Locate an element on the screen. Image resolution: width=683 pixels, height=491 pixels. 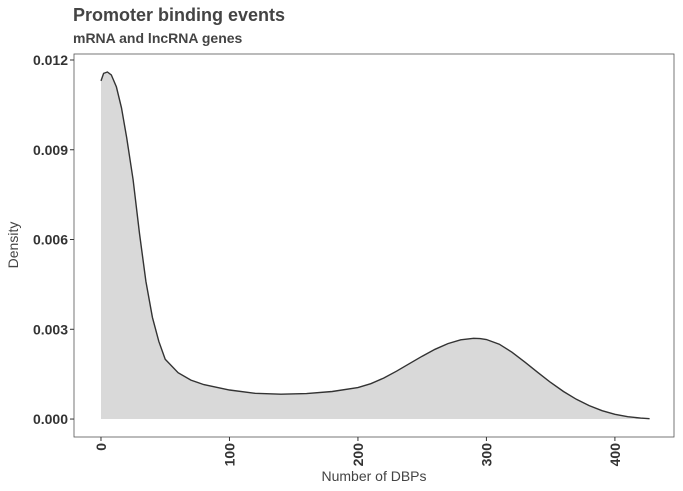
y-tick-label: 0.006 is located at coordinates (50, 240).